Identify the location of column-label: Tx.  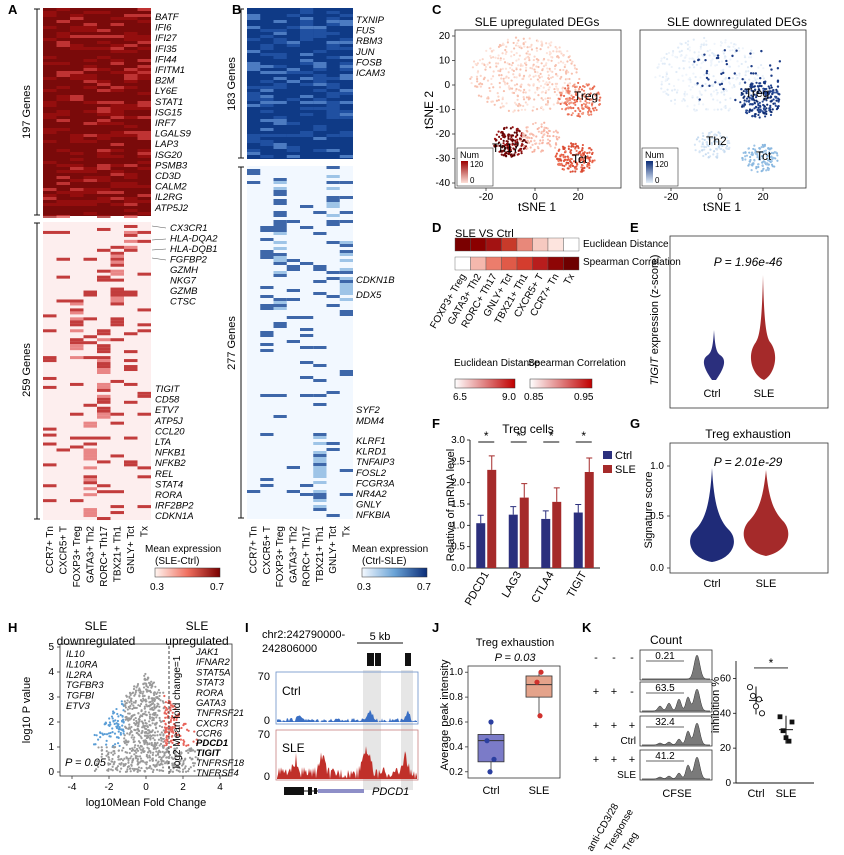
(144, 531).